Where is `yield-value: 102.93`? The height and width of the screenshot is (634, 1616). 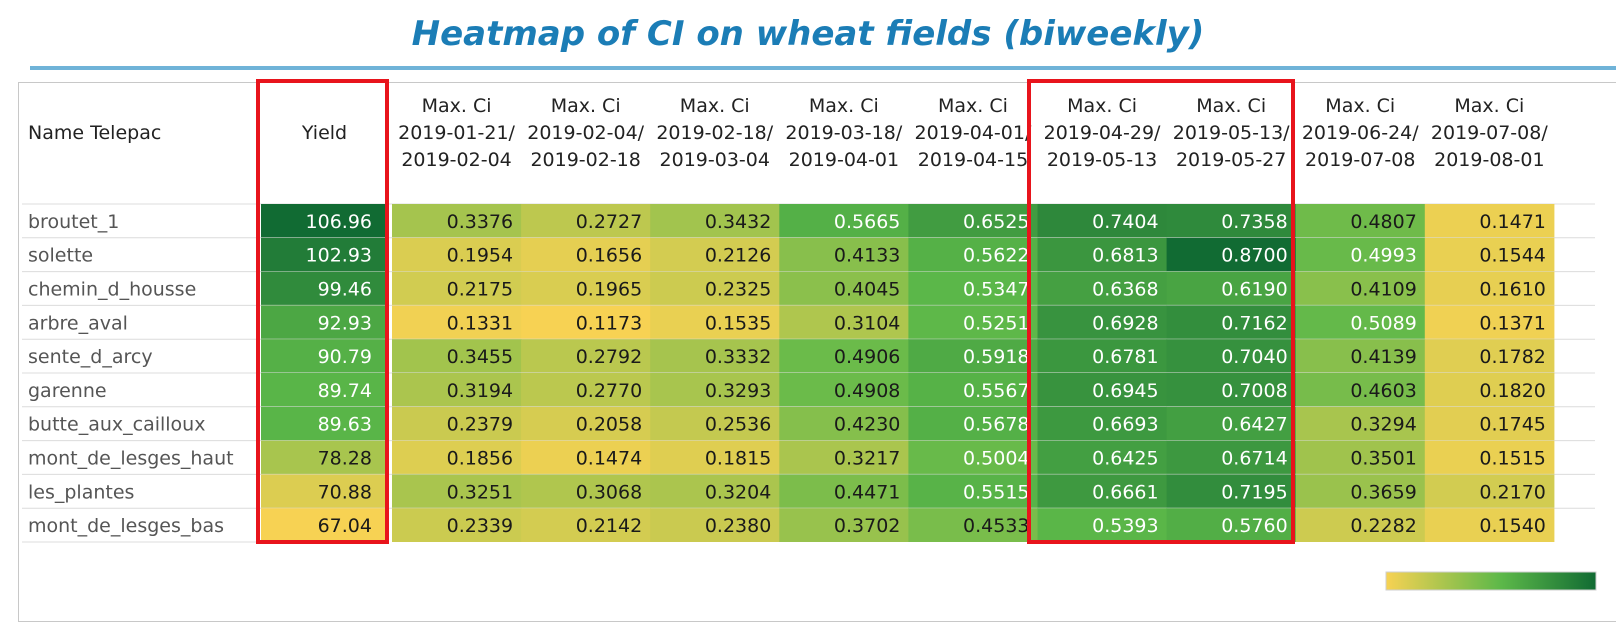 yield-value: 102.93 is located at coordinates (339, 256).